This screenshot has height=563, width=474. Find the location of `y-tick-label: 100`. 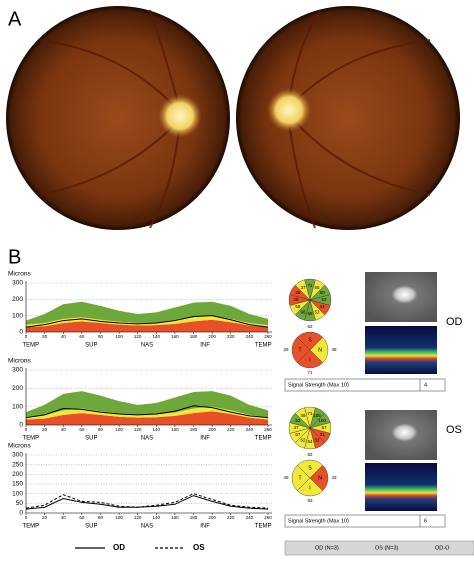

y-tick-label: 100 is located at coordinates (17, 406).